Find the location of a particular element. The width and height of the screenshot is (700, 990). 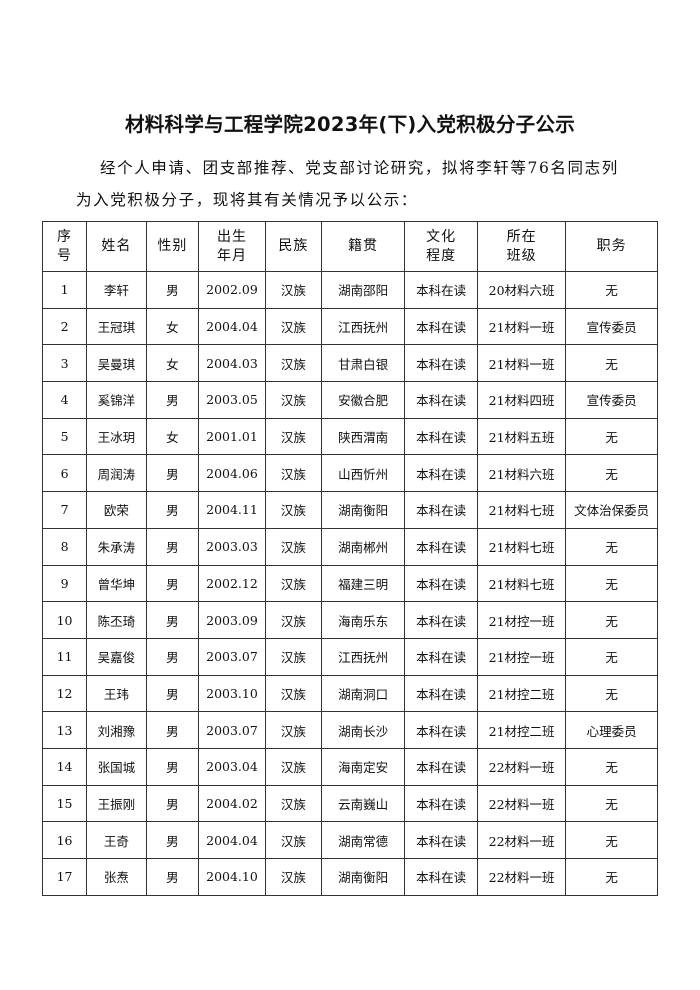

cell-class: 22材料一班 is located at coordinates (521, 877).